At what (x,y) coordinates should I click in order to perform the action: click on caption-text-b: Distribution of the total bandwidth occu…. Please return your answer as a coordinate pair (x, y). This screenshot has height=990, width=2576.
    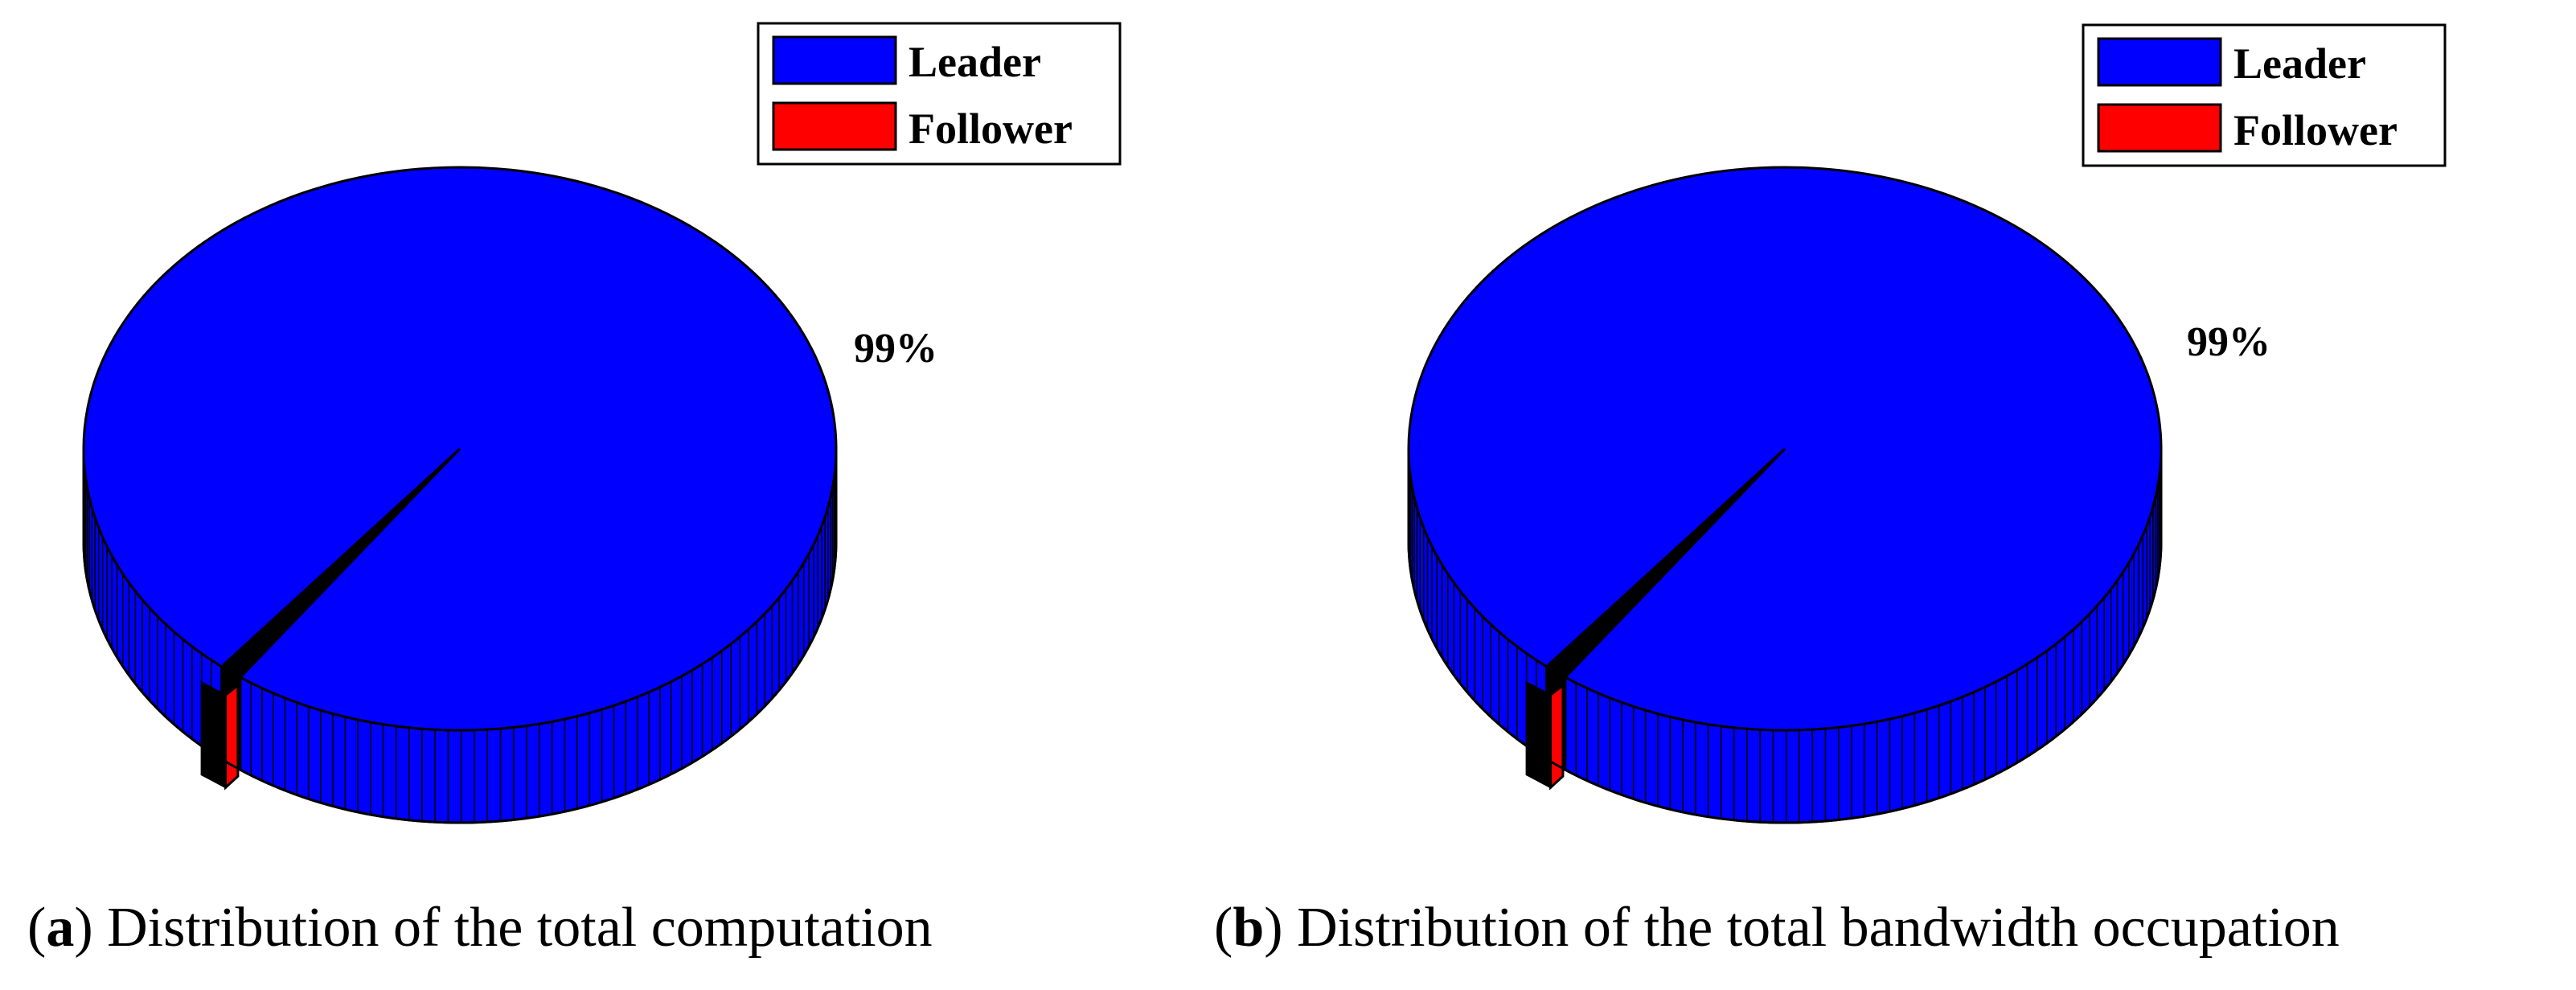
    Looking at the image, I should click on (1819, 928).